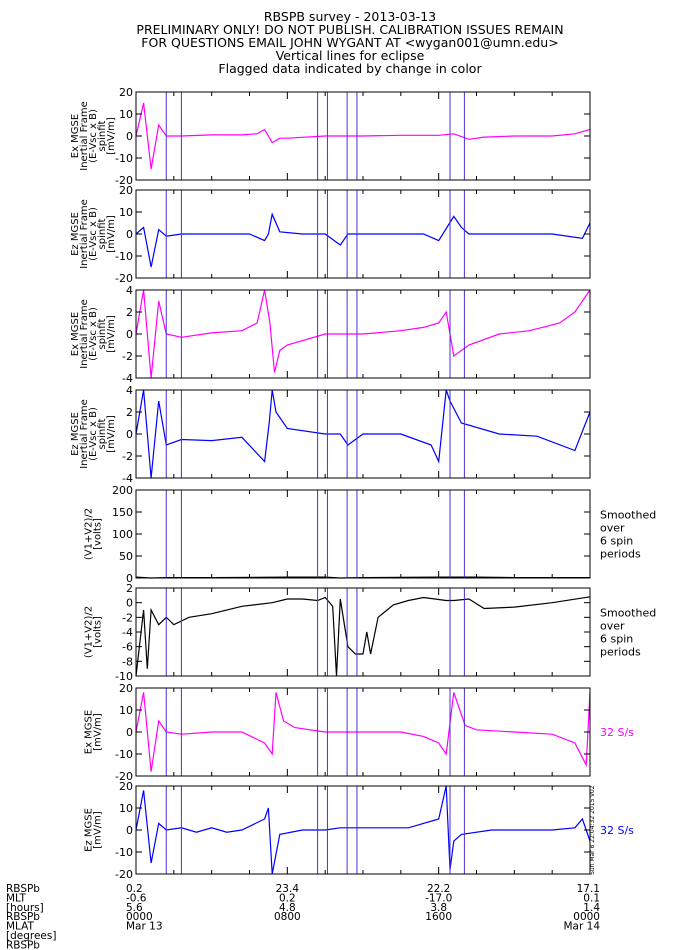 Image resolution: width=700 pixels, height=950 pixels. What do you see at coordinates (438, 908) in the screenshot?
I see `ephemeris-value: 3.8` at bounding box center [438, 908].